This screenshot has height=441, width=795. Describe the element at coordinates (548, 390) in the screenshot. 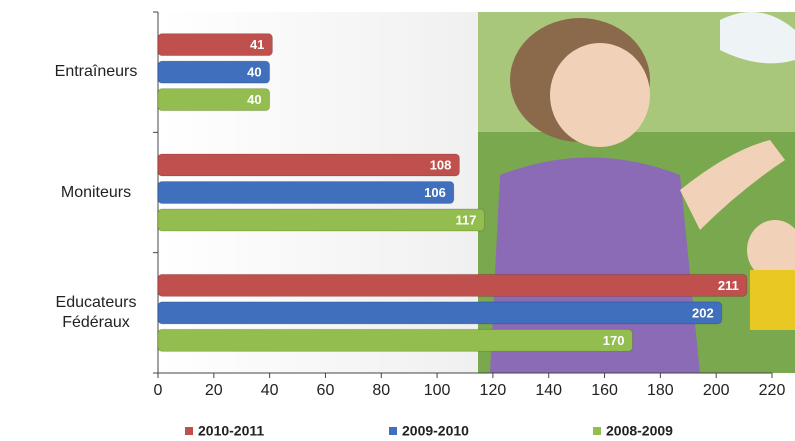

I see `x-tick-label: 140` at that location.